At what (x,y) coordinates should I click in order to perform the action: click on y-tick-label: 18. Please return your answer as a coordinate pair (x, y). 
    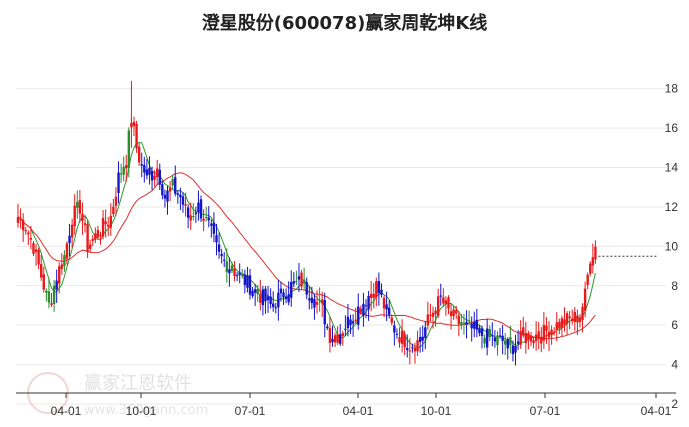
    Looking at the image, I should click on (672, 89).